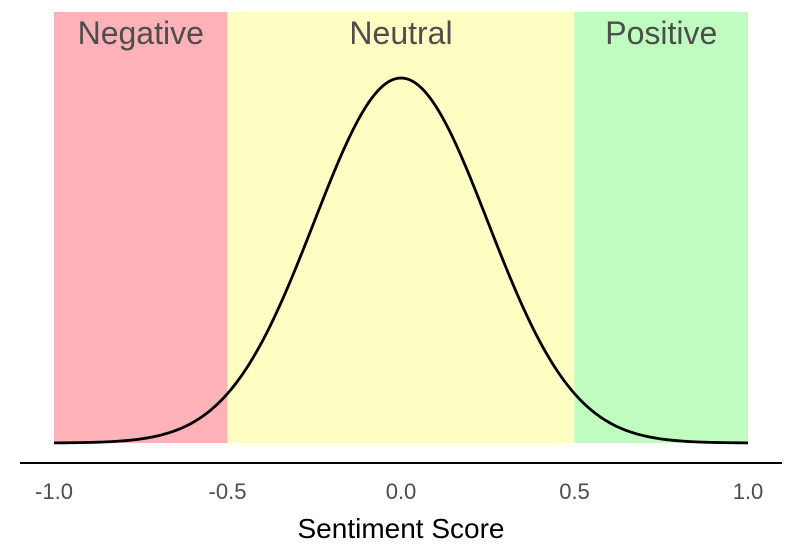 The width and height of the screenshot is (794, 558). I want to click on region-label-neutral: Neutral, so click(400, 33).